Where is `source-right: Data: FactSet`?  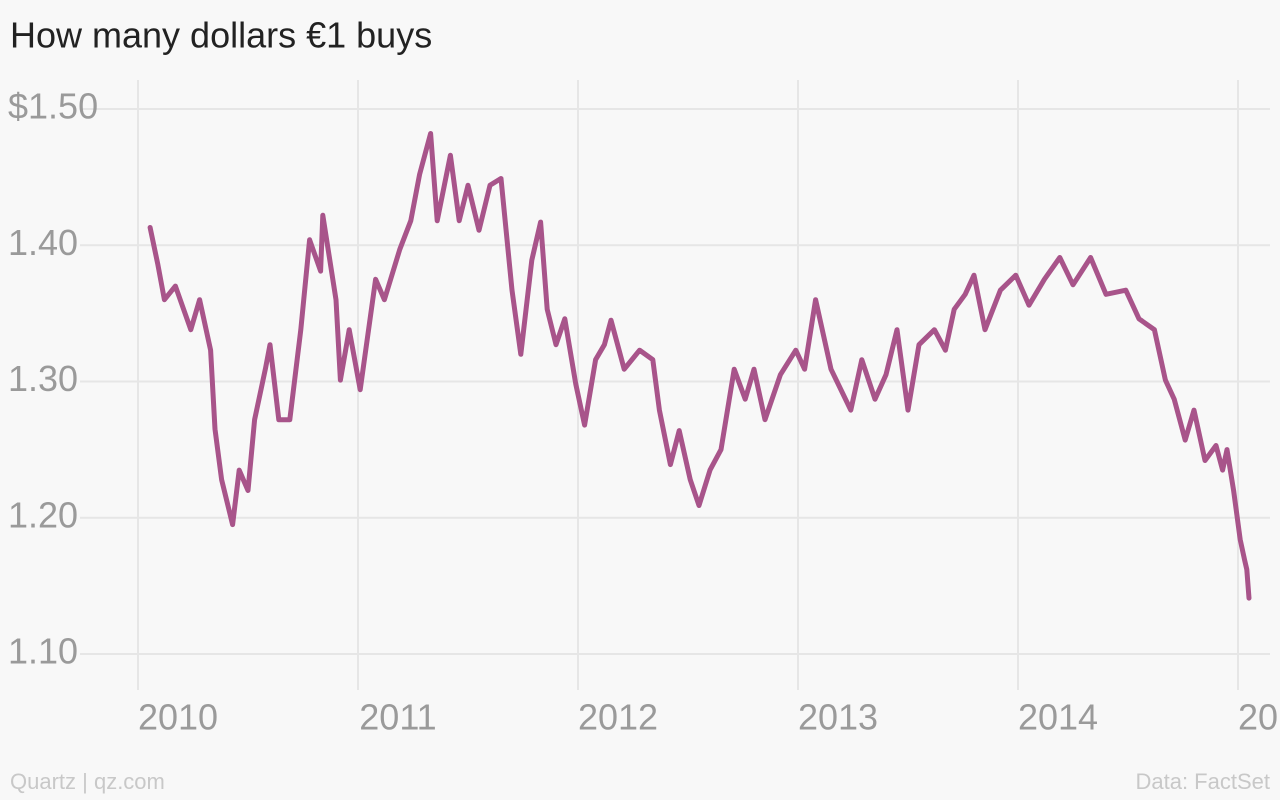
source-right: Data: FactSet is located at coordinates (1202, 781).